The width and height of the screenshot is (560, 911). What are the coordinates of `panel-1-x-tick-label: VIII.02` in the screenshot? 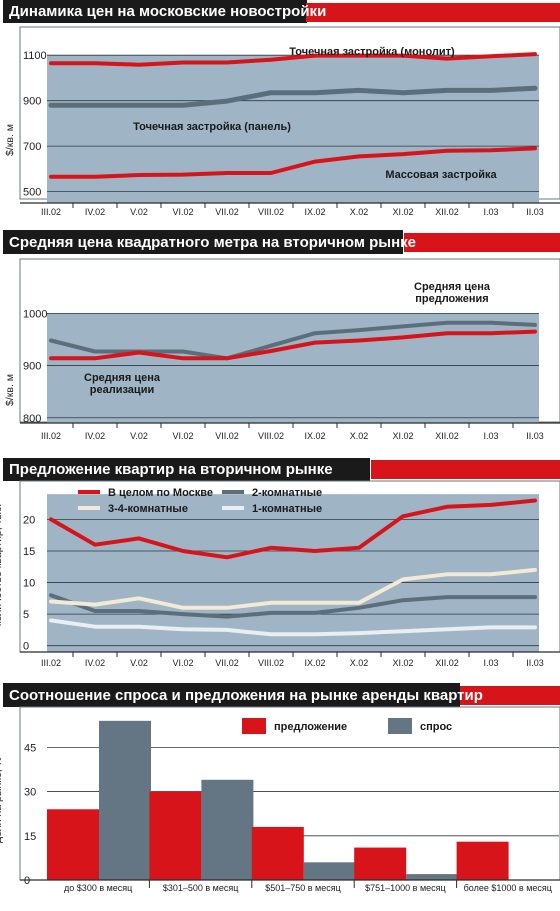 It's located at (271, 212).